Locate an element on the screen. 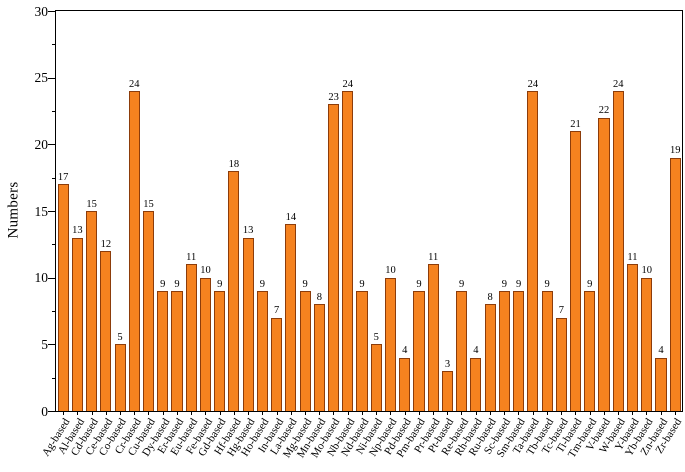 This screenshot has height=472, width=685. bar-tb-based: 9 is located at coordinates (547, 345).